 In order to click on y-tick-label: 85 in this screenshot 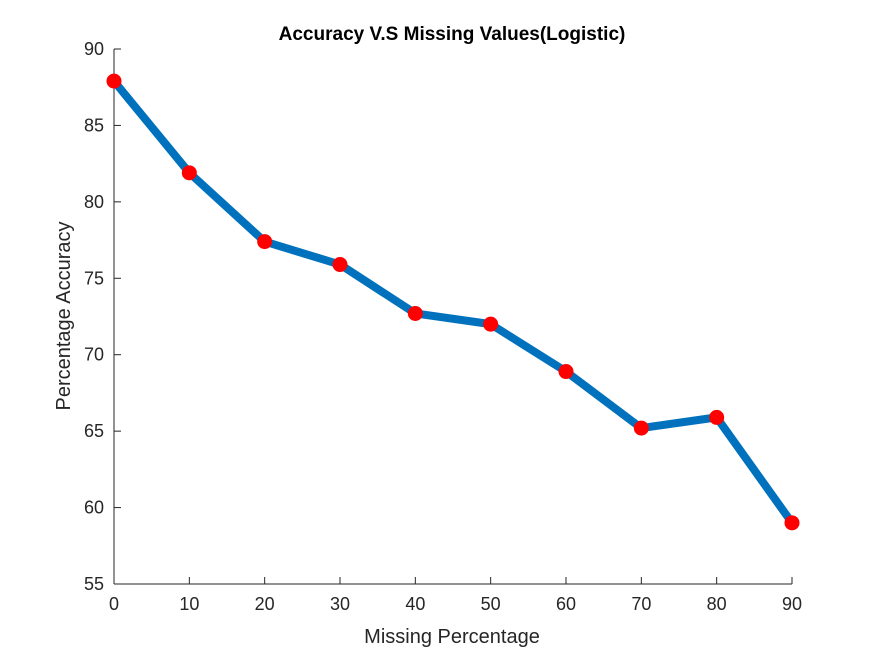, I will do `click(94, 125)`.